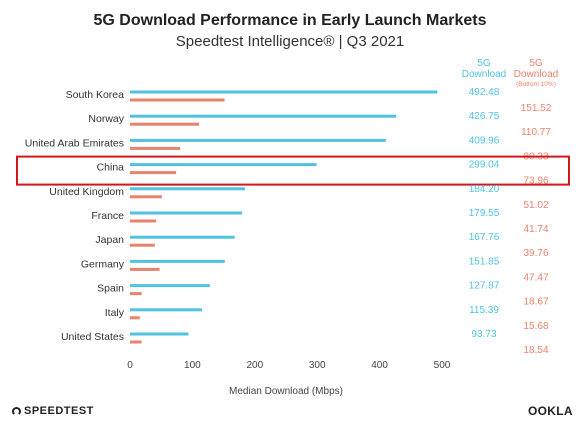 This screenshot has height=433, width=580. I want to click on value-label-5g-download: 127.87, so click(484, 286).